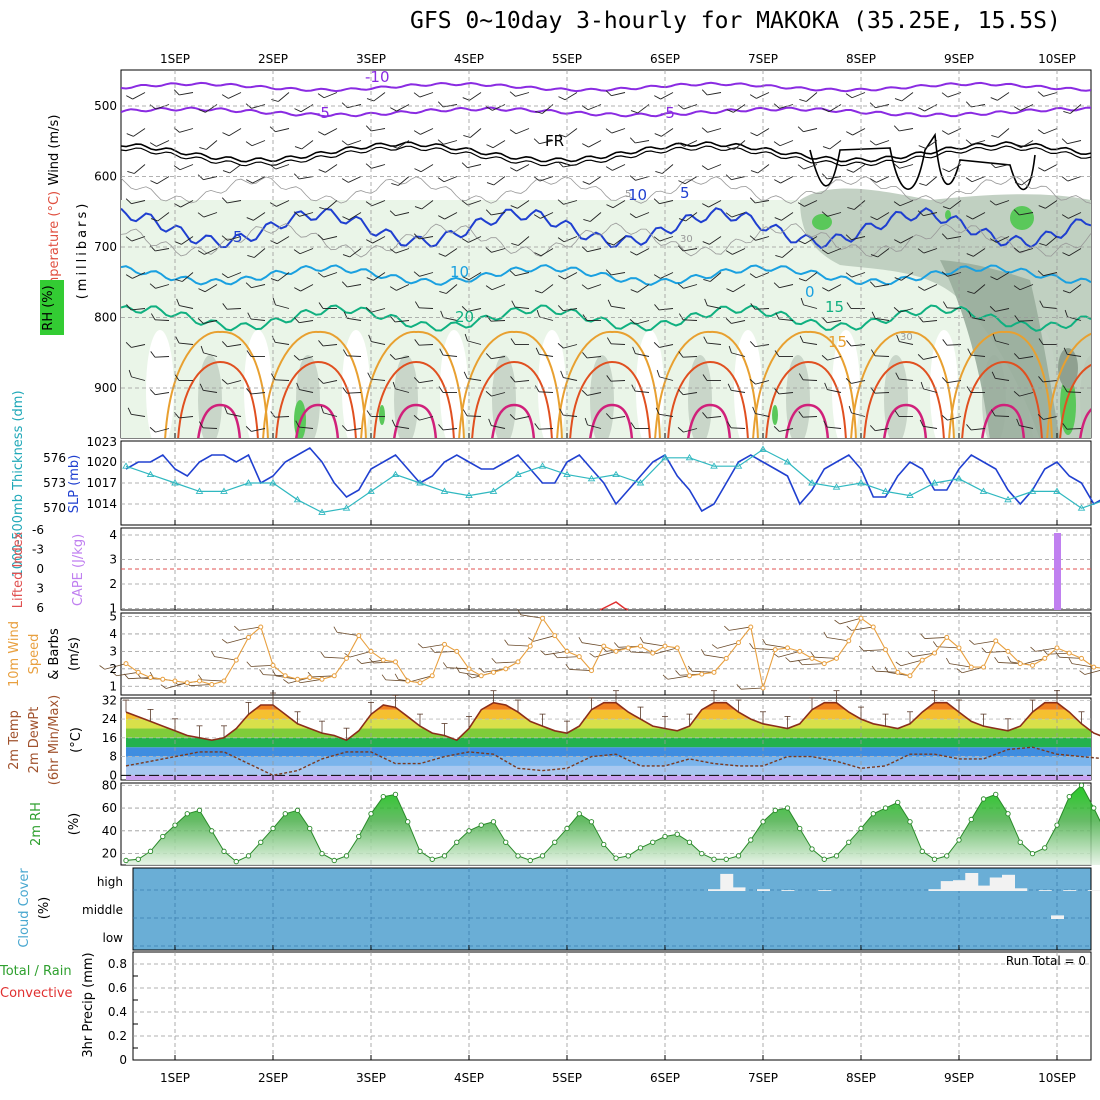  I want to click on ytick-cape: 1, so click(113, 609).